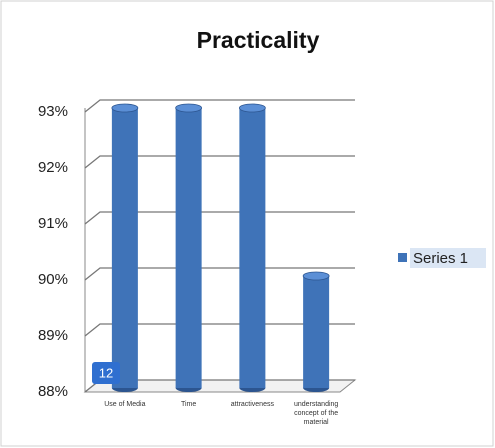 The width and height of the screenshot is (495, 448). What do you see at coordinates (258, 40) in the screenshot?
I see `chart-title: Practicality` at bounding box center [258, 40].